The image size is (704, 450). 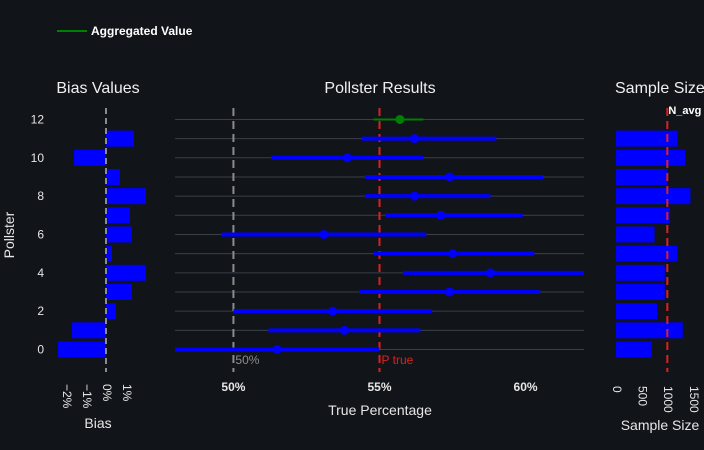 What do you see at coordinates (97, 88) in the screenshot?
I see `bias-panel-title: Bias Values` at bounding box center [97, 88].